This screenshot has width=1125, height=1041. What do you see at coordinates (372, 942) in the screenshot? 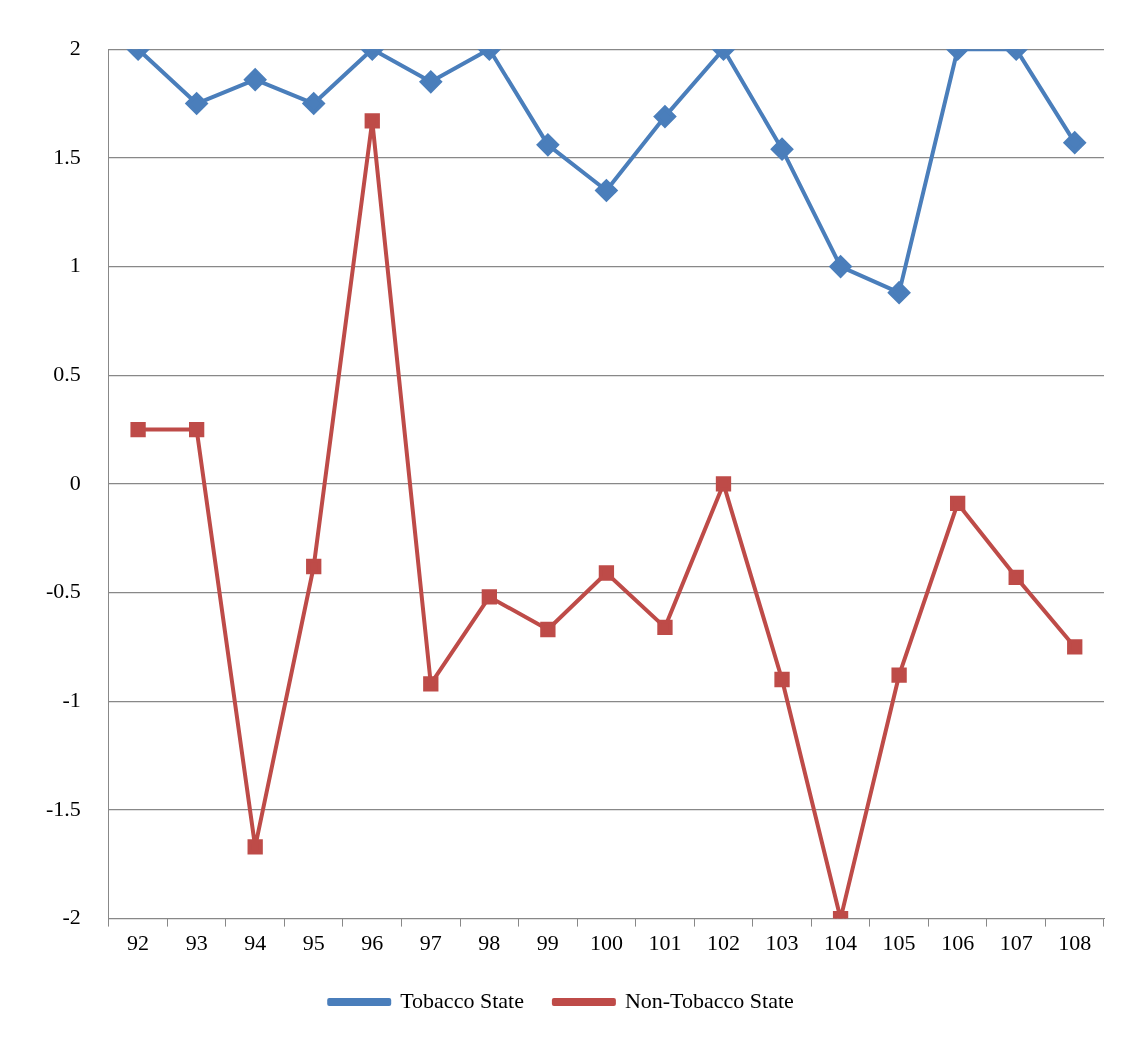
I see `x-tick-label: 96` at bounding box center [372, 942].